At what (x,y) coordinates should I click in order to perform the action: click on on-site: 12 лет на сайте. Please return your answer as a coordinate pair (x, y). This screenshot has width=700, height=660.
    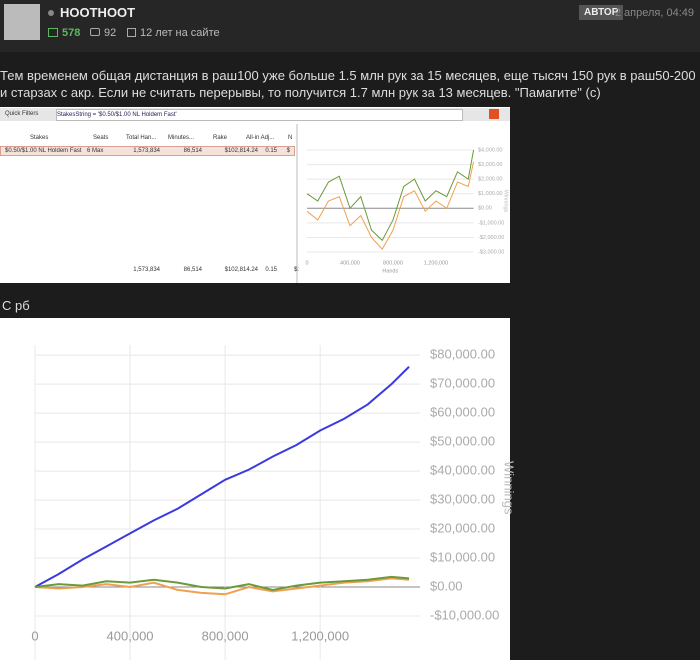
    Looking at the image, I should click on (180, 33).